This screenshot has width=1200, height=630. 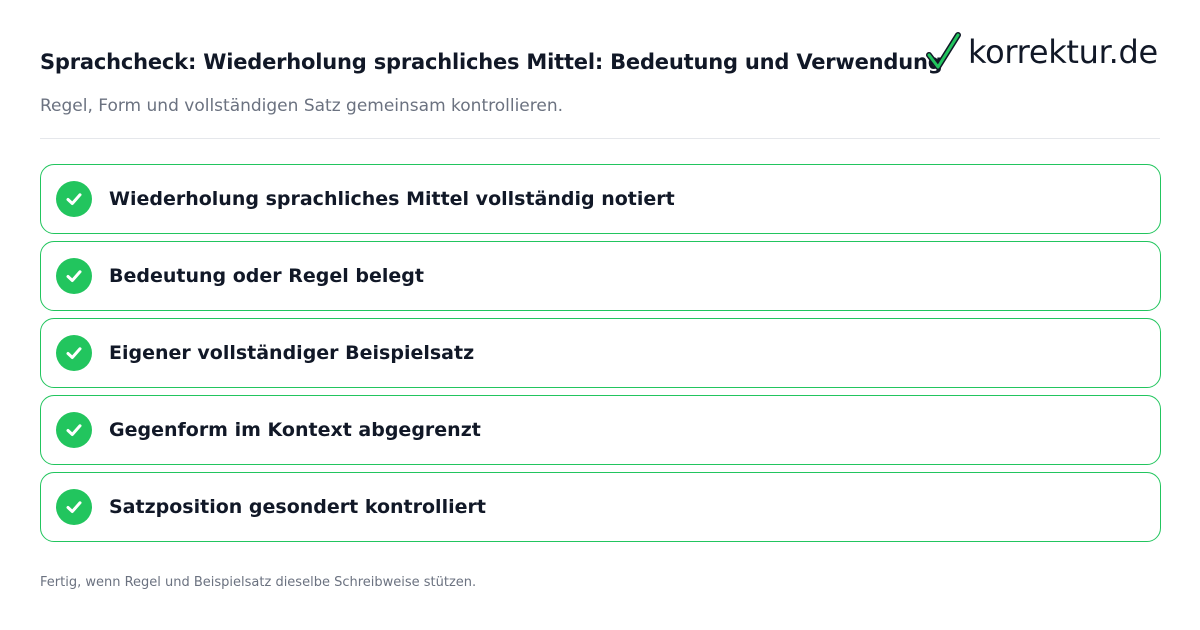 What do you see at coordinates (266, 276) in the screenshot?
I see `checklist-item-label: Bedeutung oder Regel belegt` at bounding box center [266, 276].